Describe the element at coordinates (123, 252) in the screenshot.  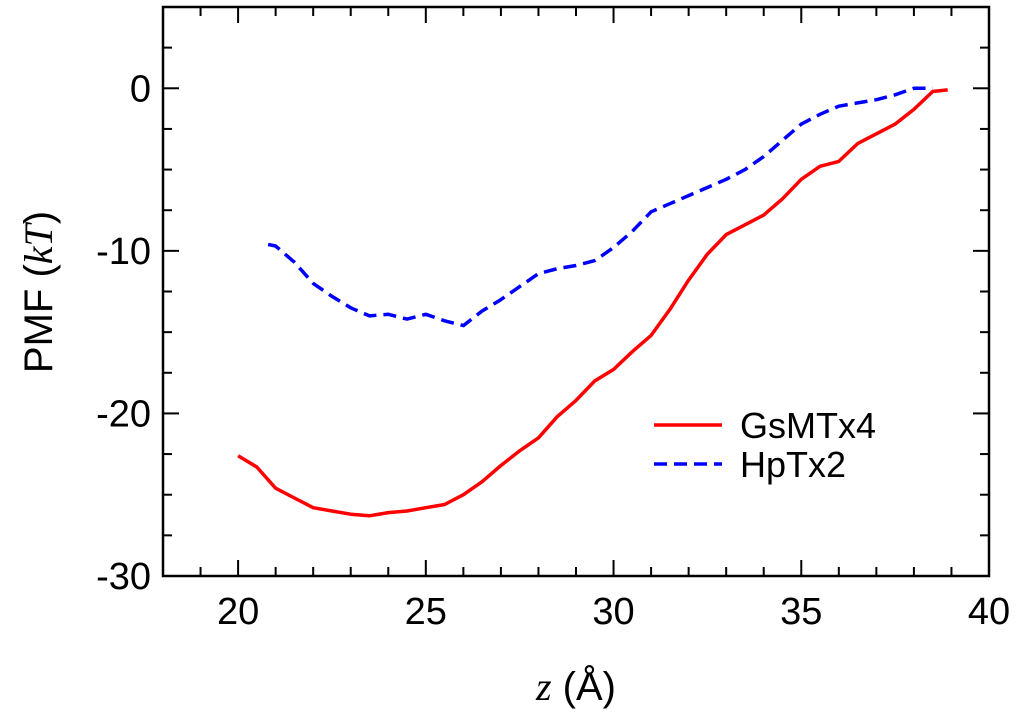
I see `y-tick-label: -10` at that location.